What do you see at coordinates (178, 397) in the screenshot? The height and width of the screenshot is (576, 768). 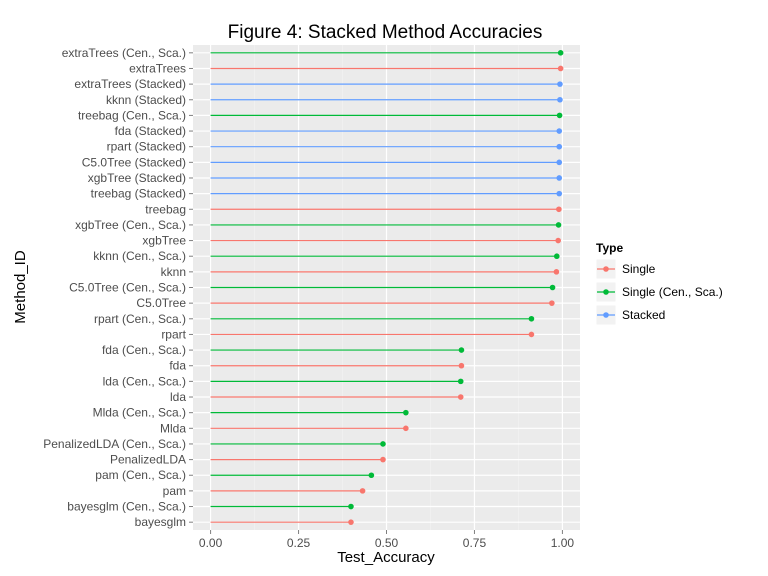 I see `y-tick-label-lda: lda` at bounding box center [178, 397].